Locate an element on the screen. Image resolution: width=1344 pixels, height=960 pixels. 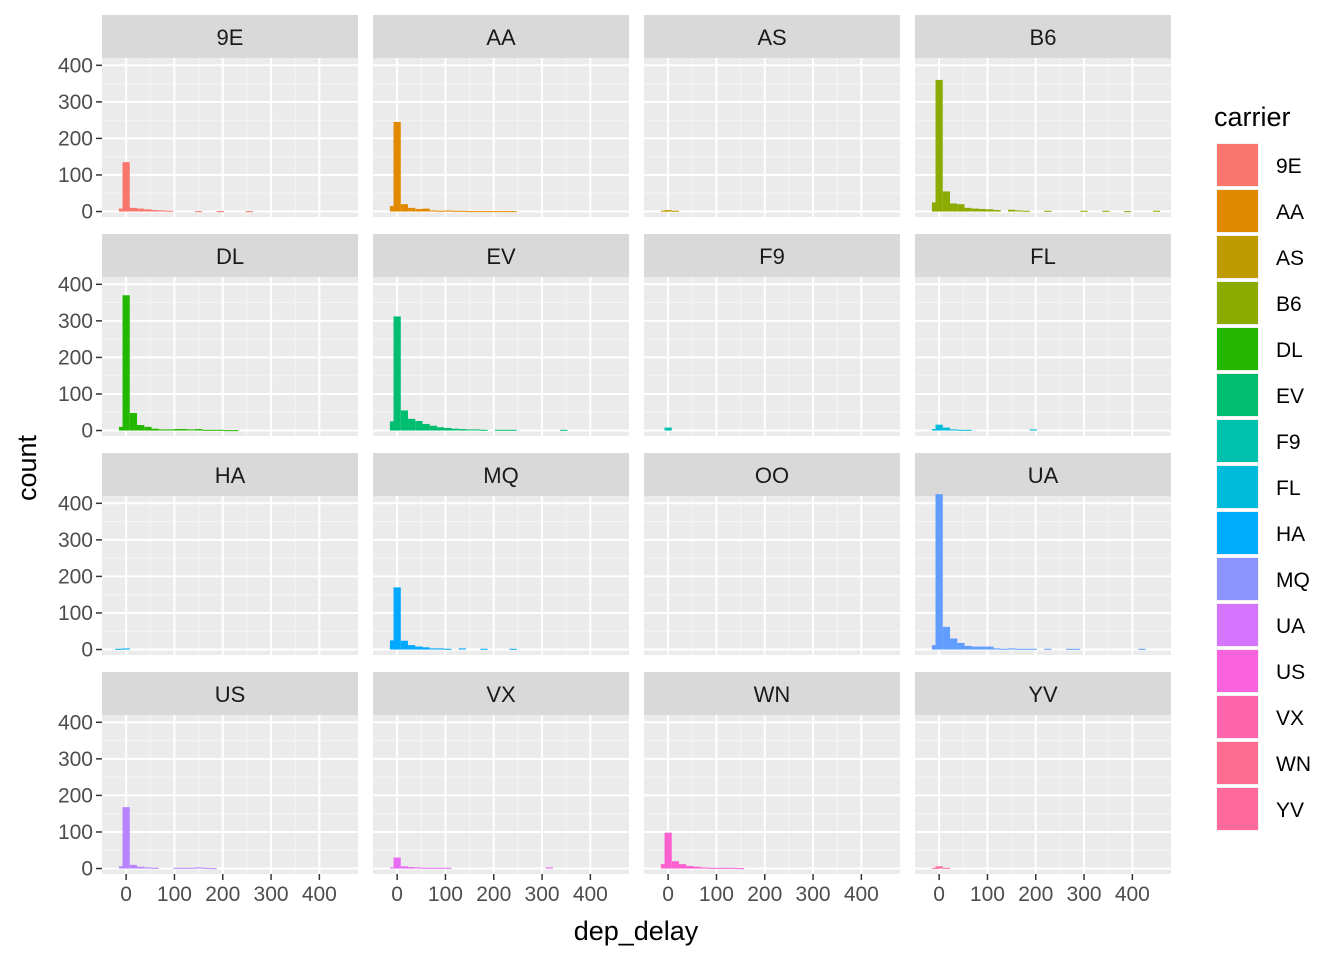
legend-entry-ua: UA is located at coordinates (1260, 625).